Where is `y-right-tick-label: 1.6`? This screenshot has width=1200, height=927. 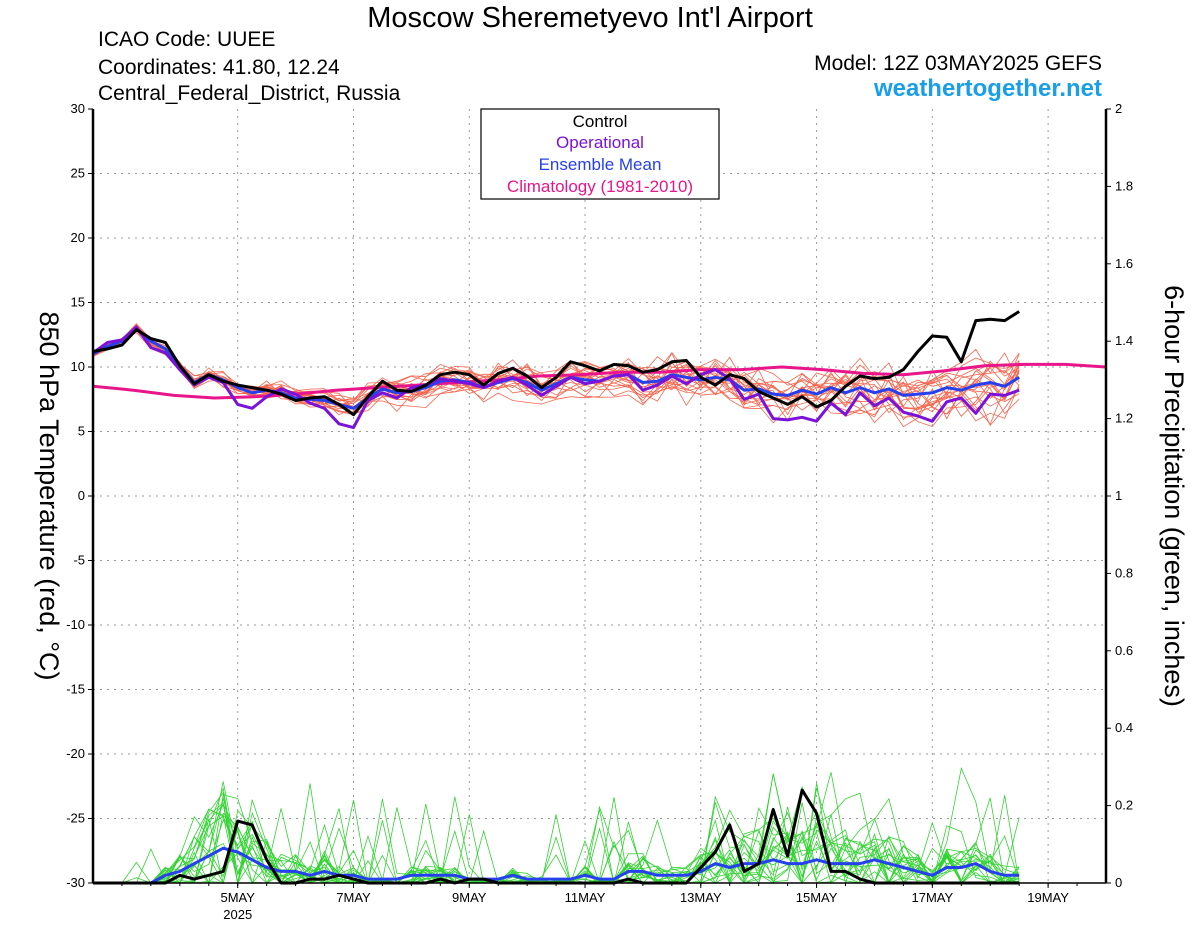 y-right-tick-label: 1.6 is located at coordinates (1124, 263).